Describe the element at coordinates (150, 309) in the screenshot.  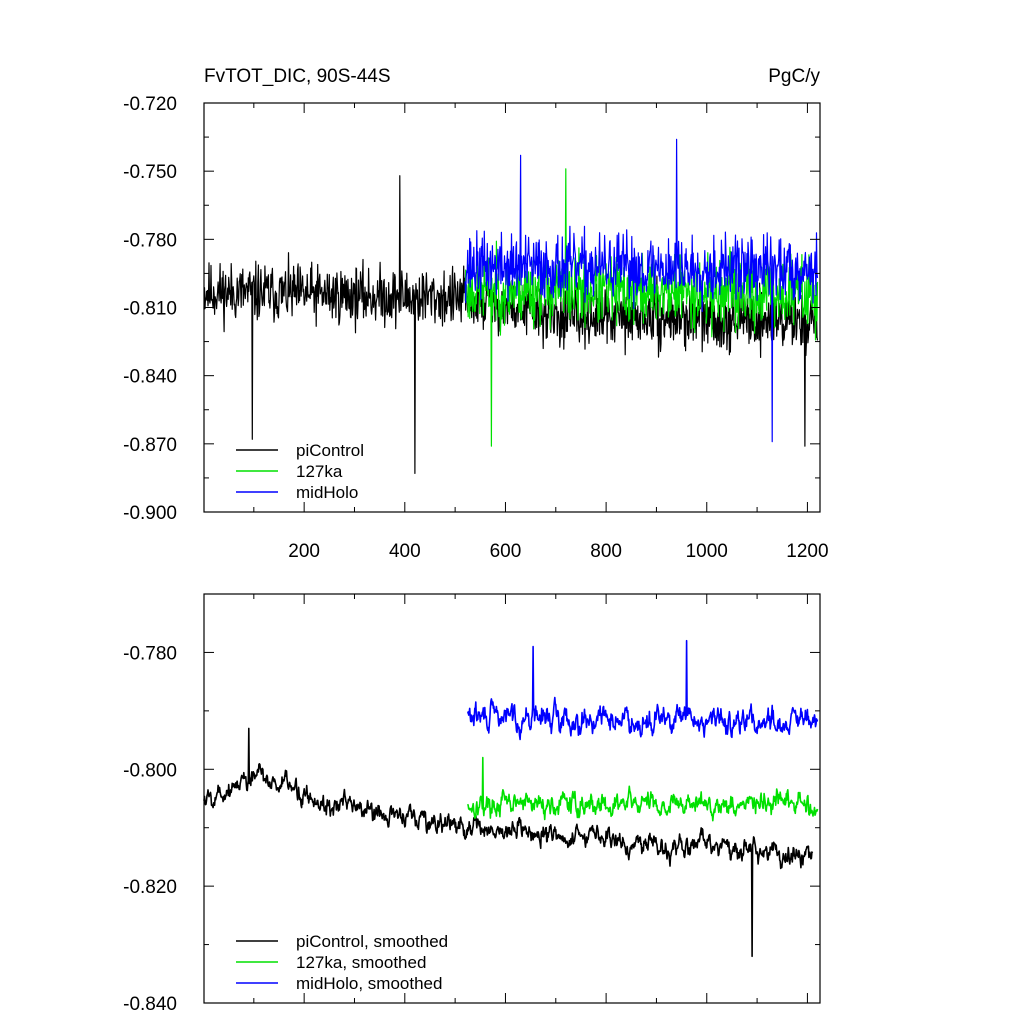
I see `y-tick-label: -0.810` at that location.